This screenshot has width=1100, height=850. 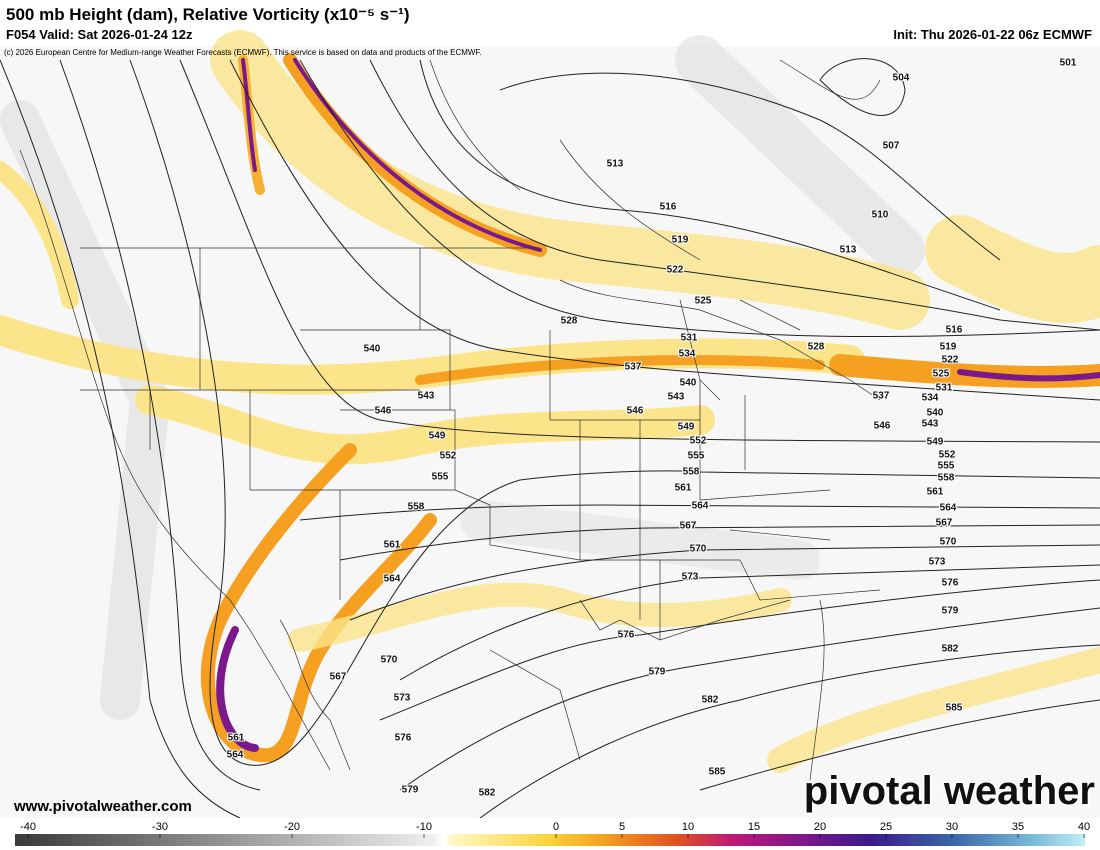 What do you see at coordinates (880, 215) in the screenshot?
I see `contour-label: 510` at bounding box center [880, 215].